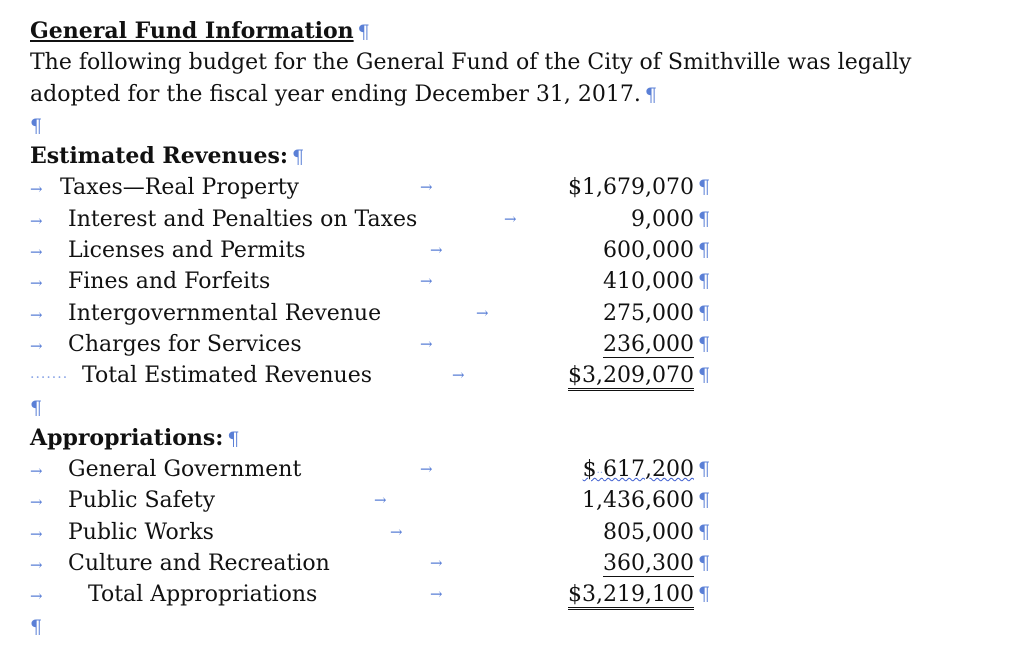  I want to click on appropriation-amount: 1,436,600 ¶, so click(646, 500).